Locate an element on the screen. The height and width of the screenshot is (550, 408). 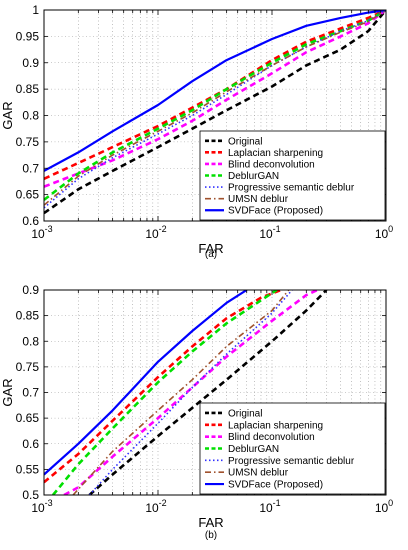
panel-label: (b) is located at coordinates (211, 535).